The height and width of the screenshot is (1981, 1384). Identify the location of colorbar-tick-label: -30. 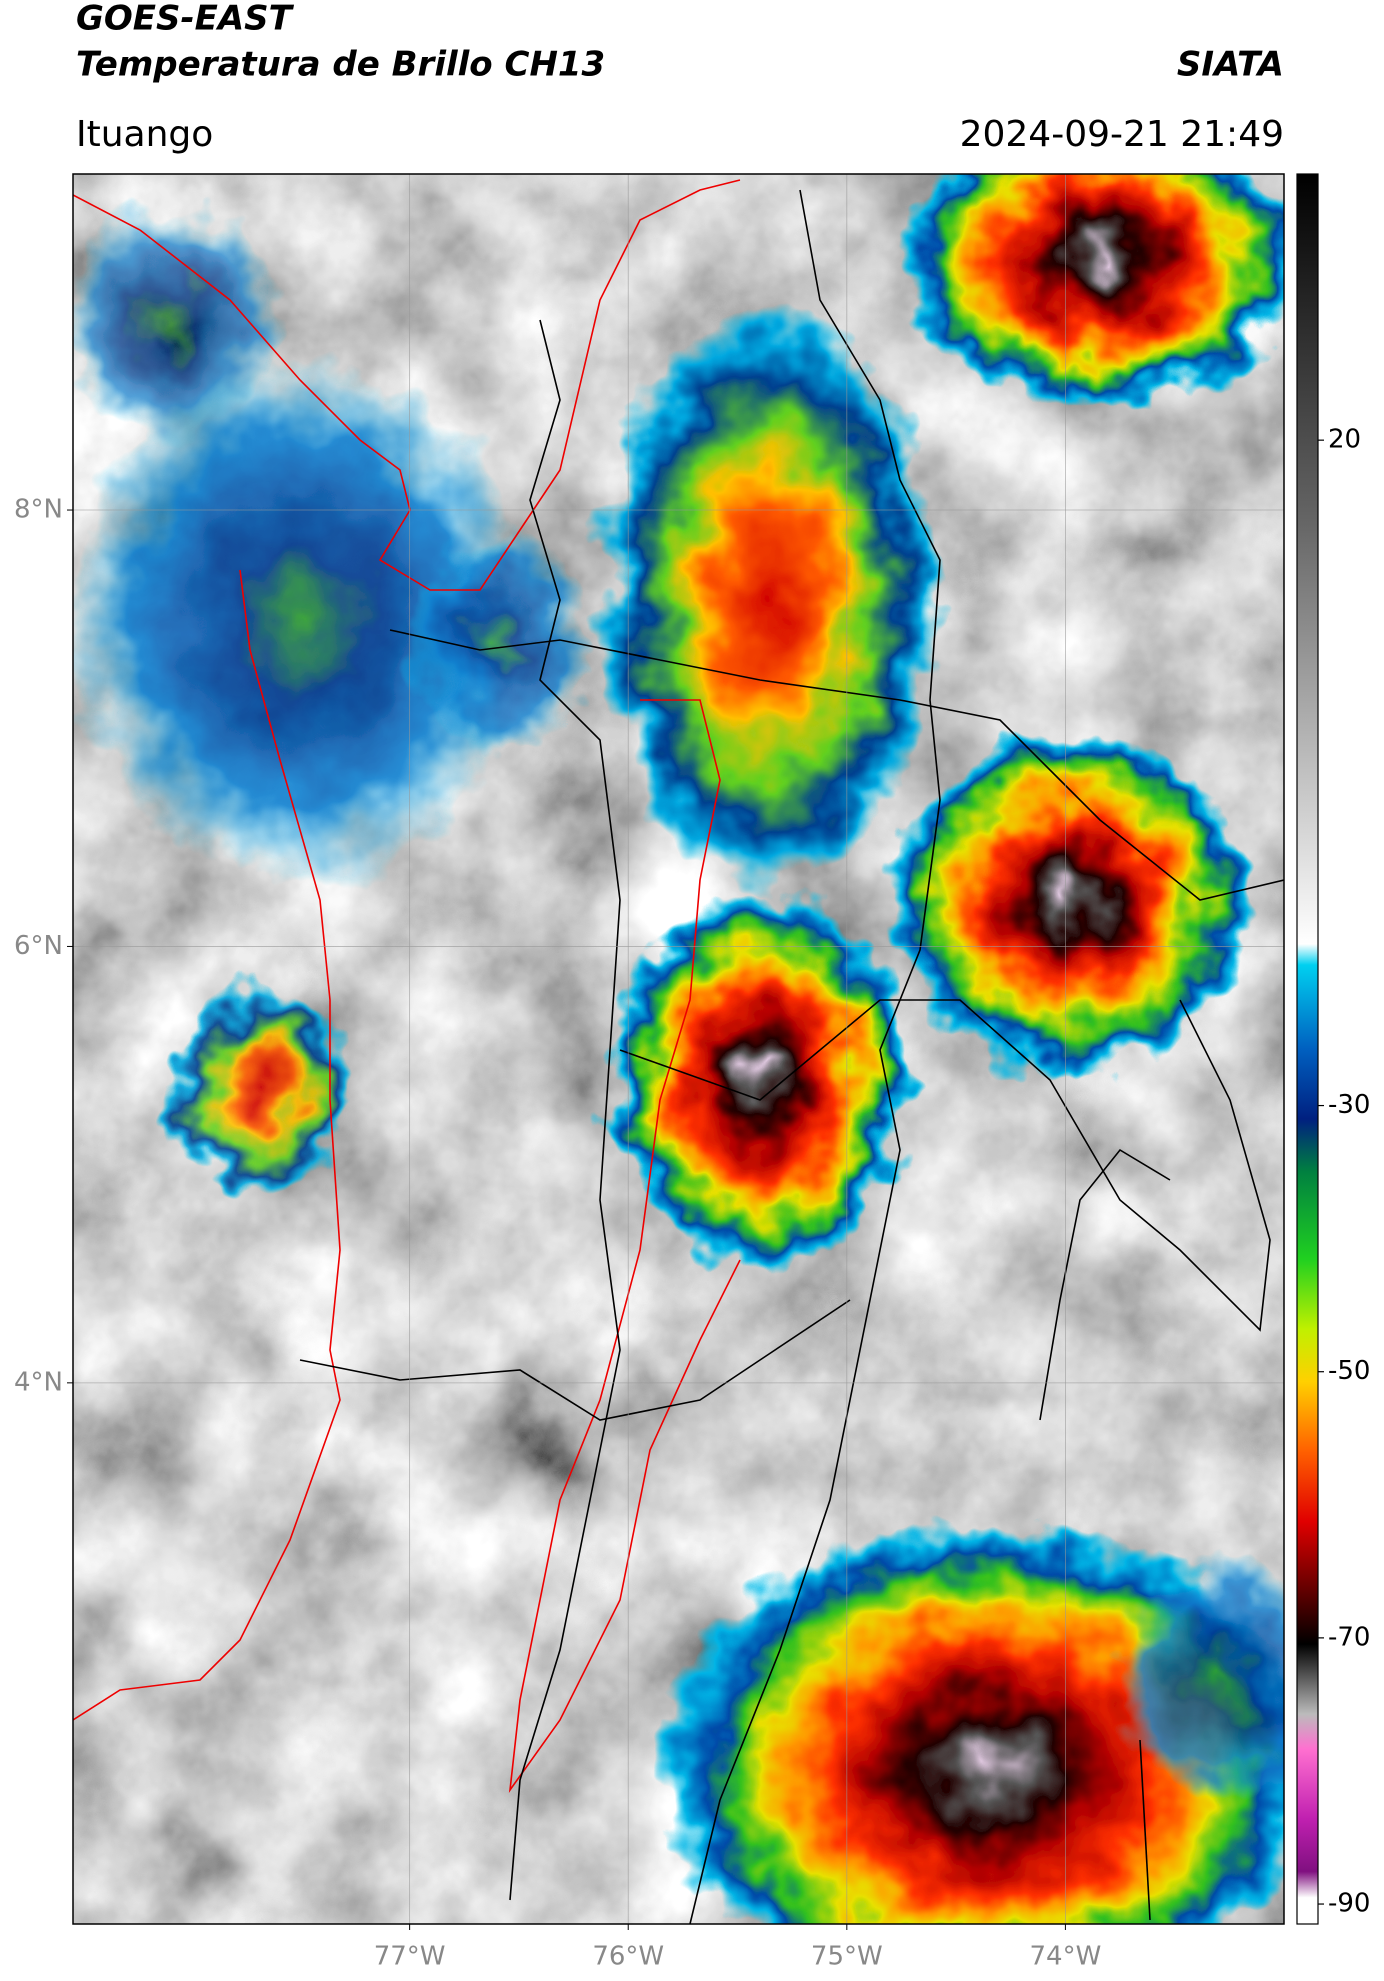
(1349, 1105).